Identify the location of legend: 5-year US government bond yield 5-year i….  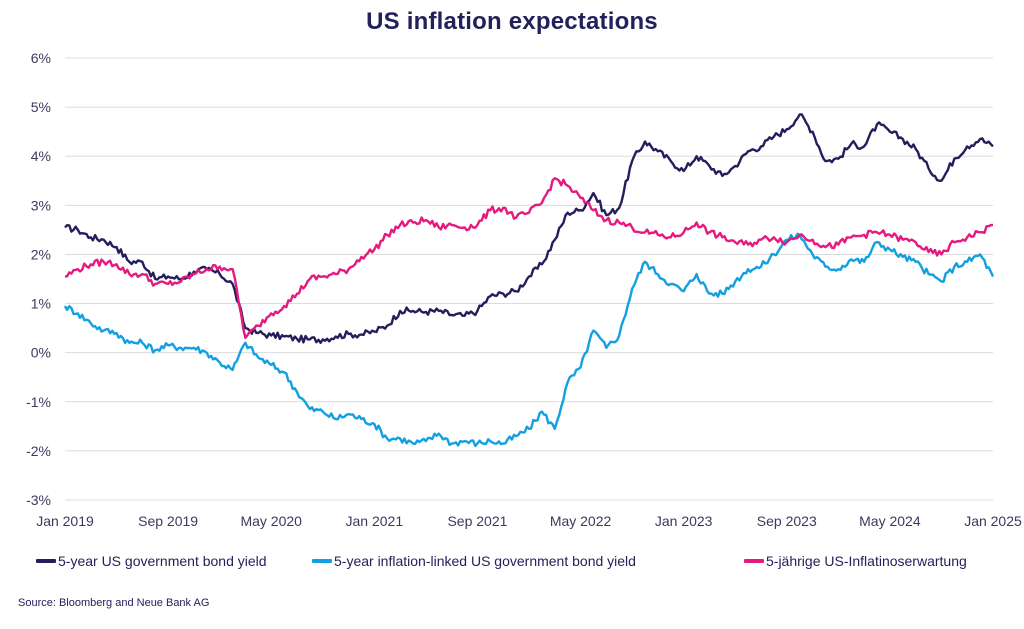
(526, 564).